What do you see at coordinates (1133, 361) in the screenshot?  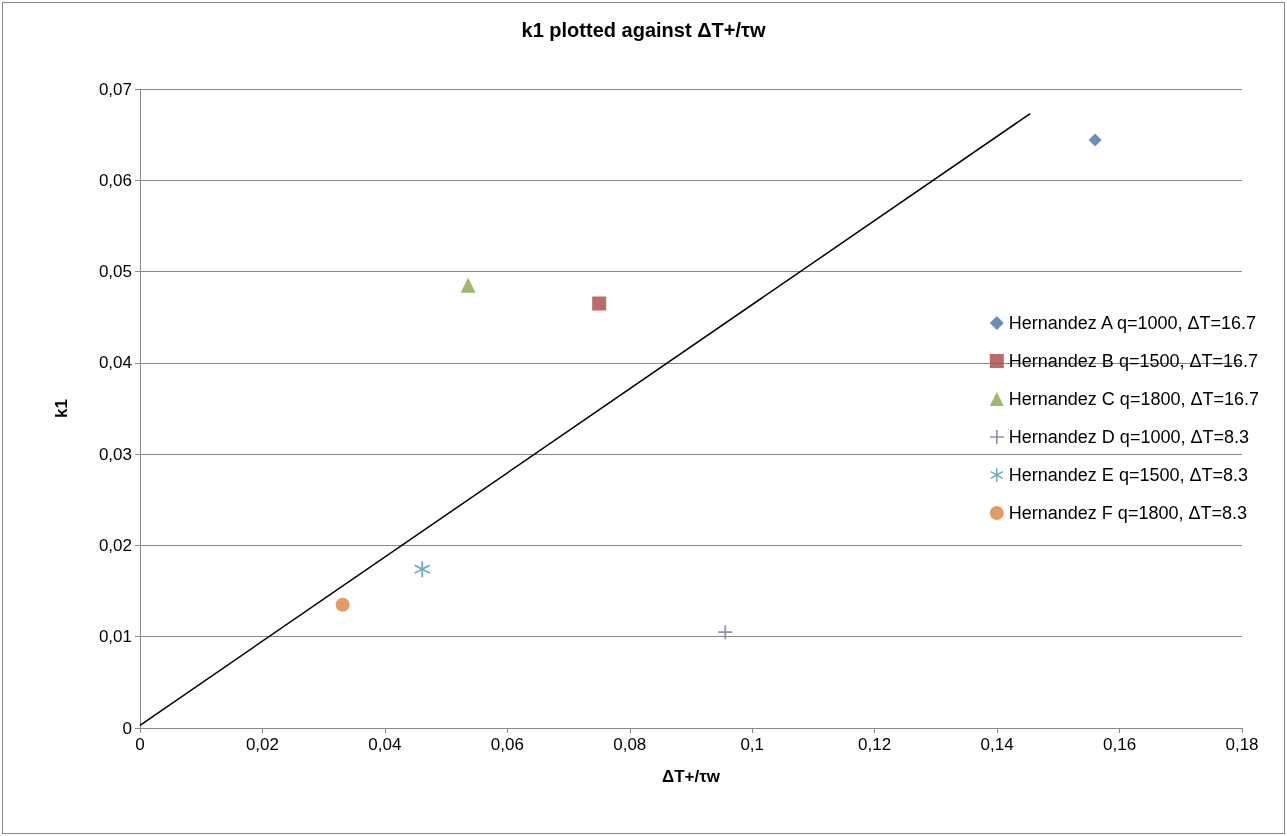 I see `legend-label: Hernandez B q=1500, ΔT=16.7` at bounding box center [1133, 361].